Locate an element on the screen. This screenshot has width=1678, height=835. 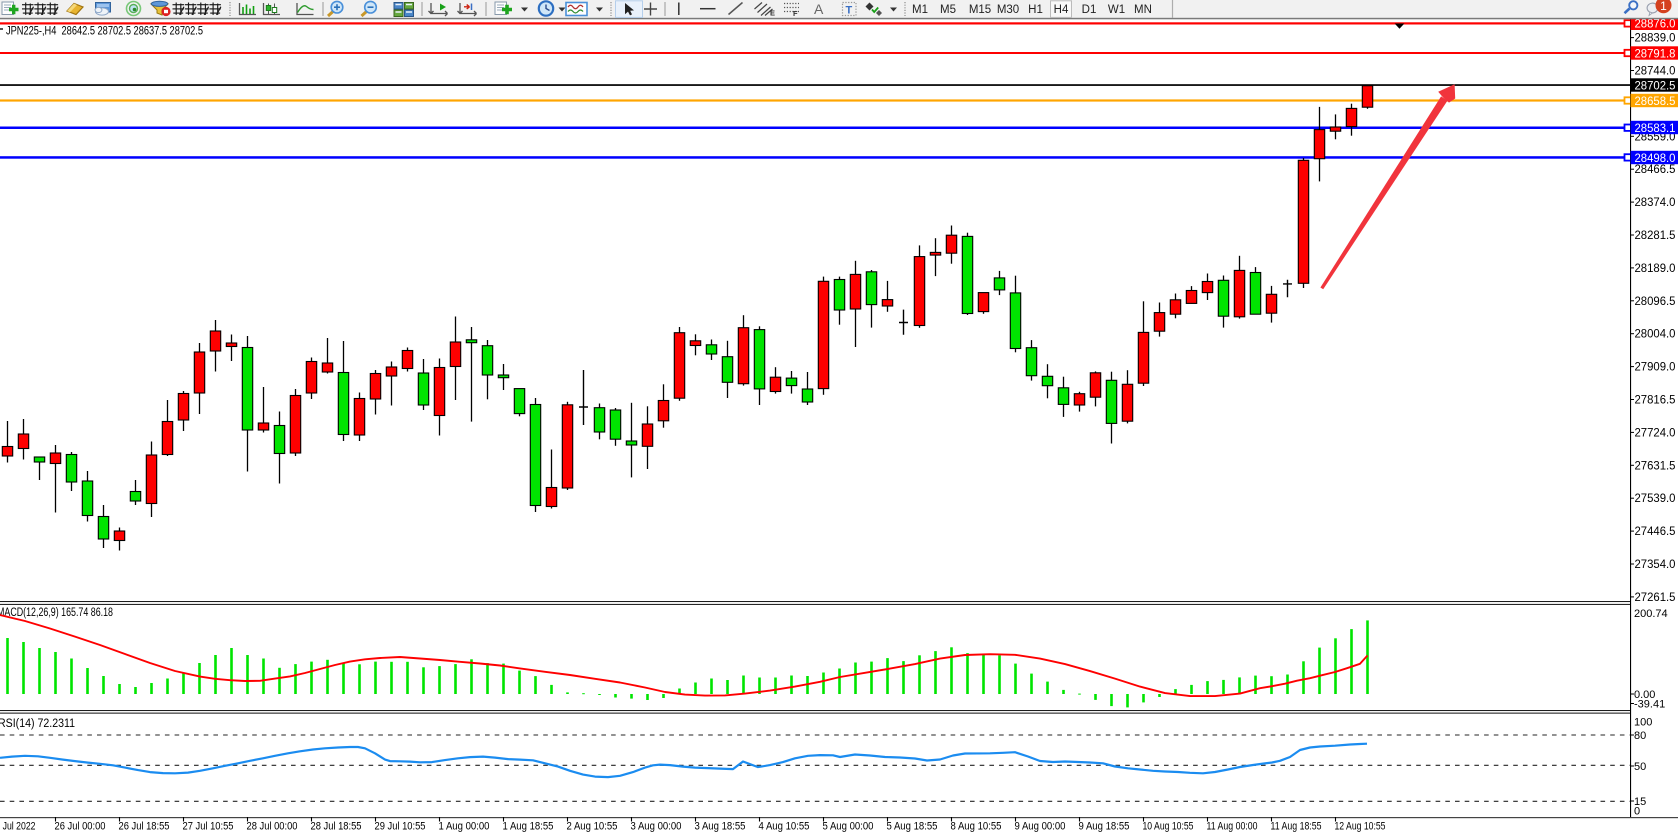
svg-text: 2 Aug 10:55 is located at coordinates (592, 827).